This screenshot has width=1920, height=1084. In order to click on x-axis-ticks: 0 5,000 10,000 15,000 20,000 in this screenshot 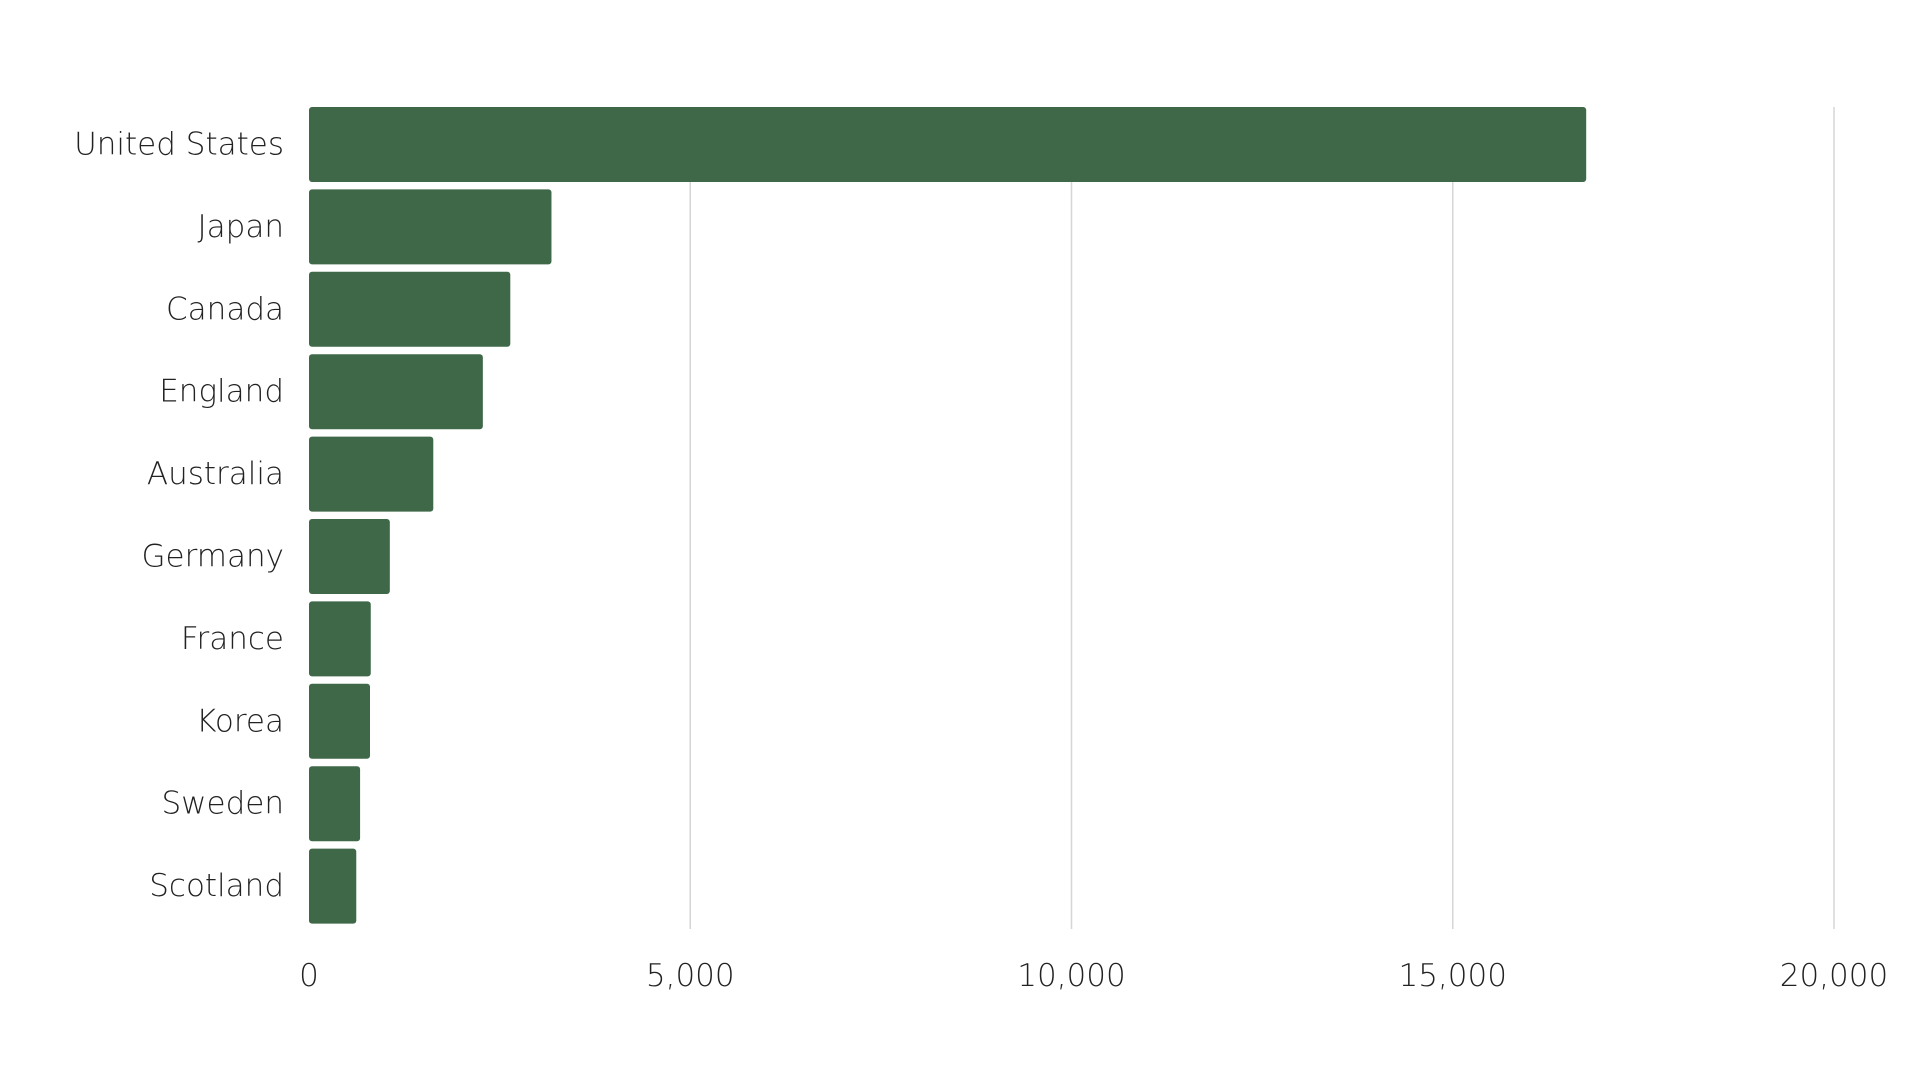, I will do `click(1093, 976)`.